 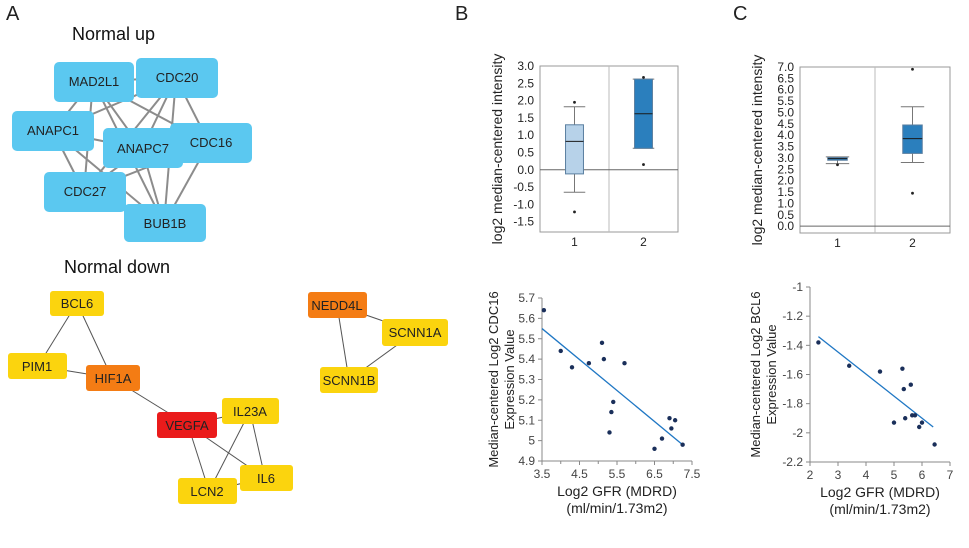 I want to click on node-cdc16: CDC16, so click(x=211, y=143).